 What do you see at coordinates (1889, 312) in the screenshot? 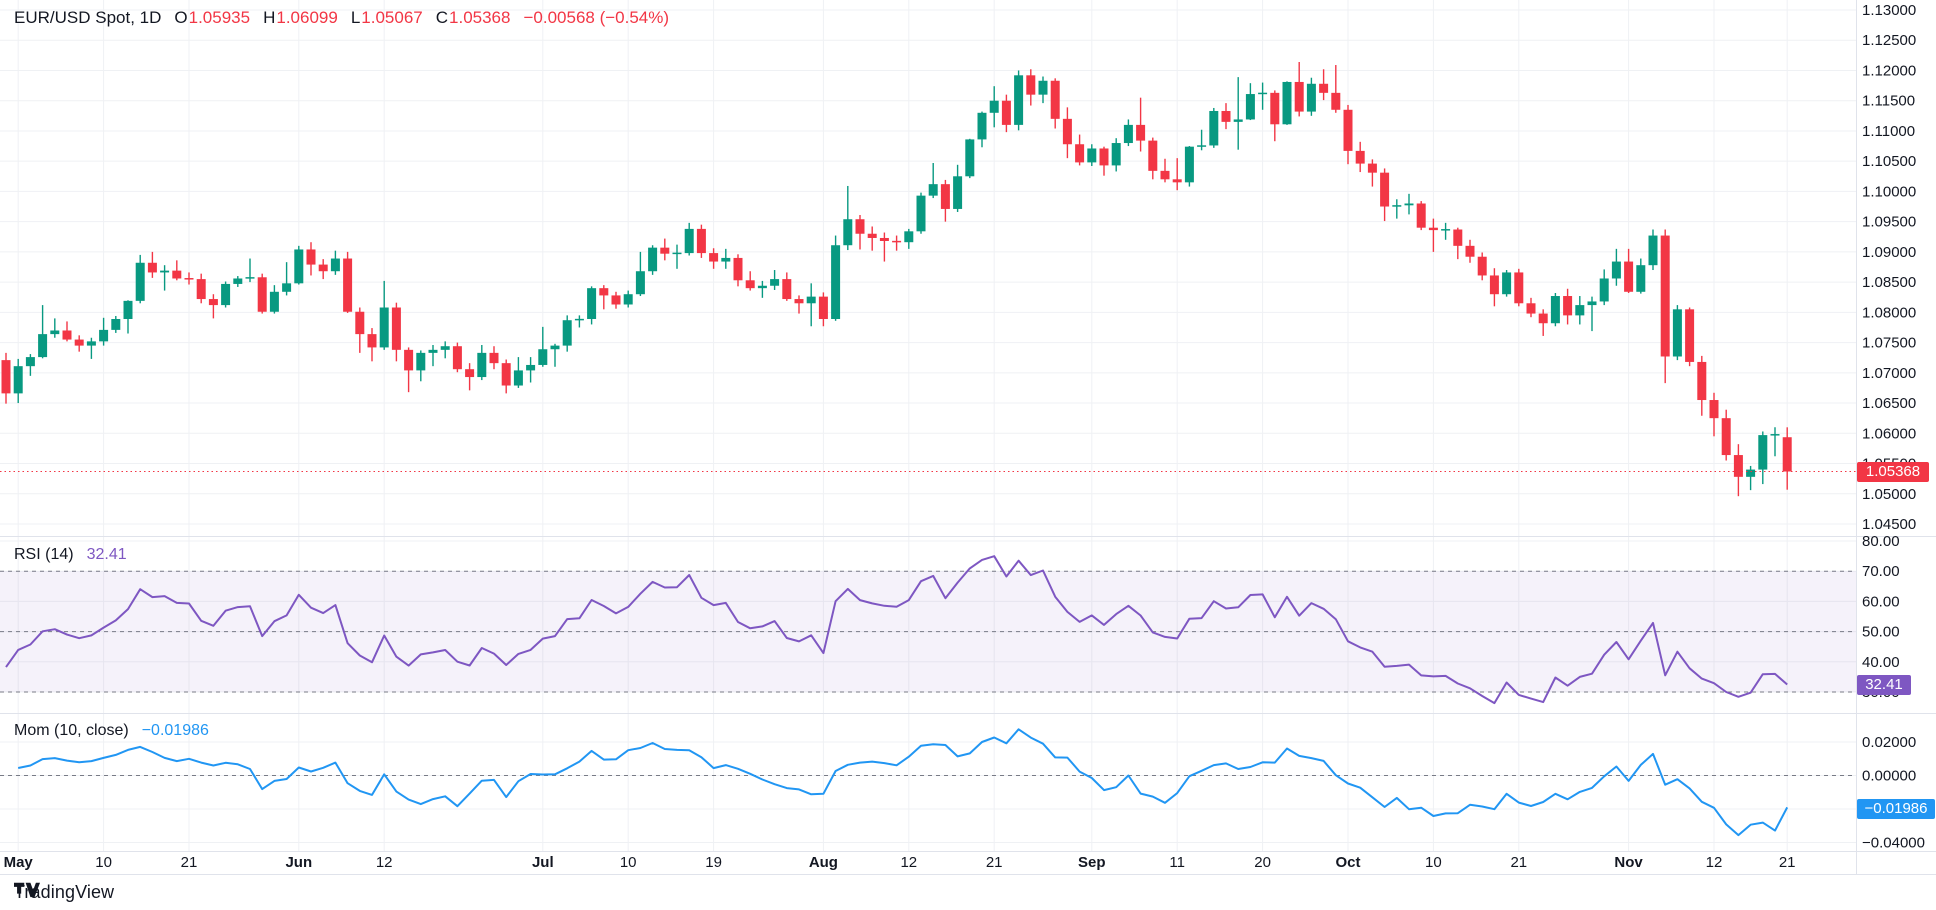
I see `price-axis-label: 1.08000` at bounding box center [1889, 312].